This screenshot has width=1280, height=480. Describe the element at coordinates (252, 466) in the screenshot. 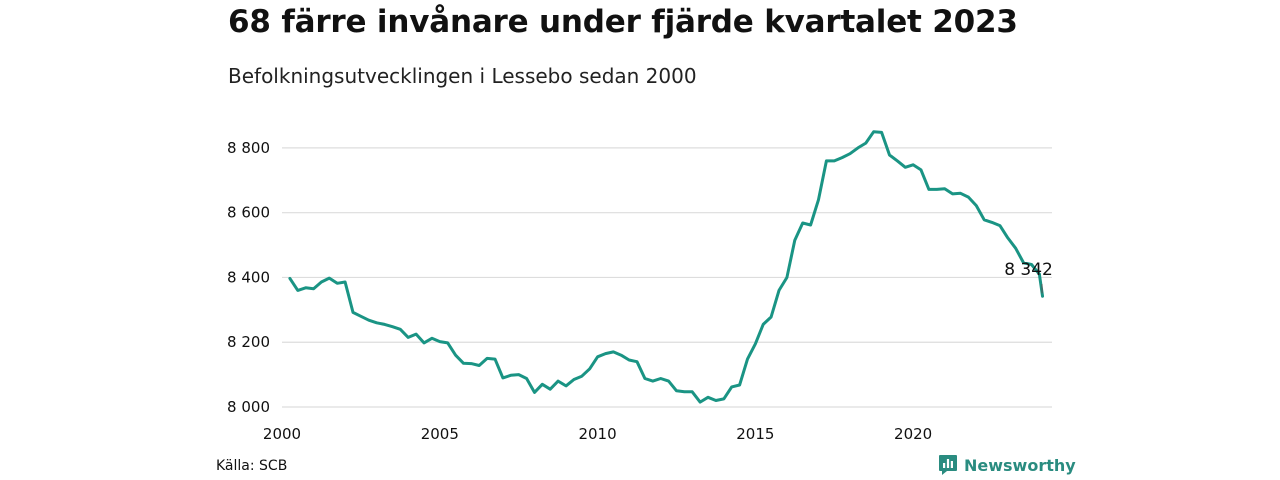

I see `source-note: Källa: SCB` at that location.